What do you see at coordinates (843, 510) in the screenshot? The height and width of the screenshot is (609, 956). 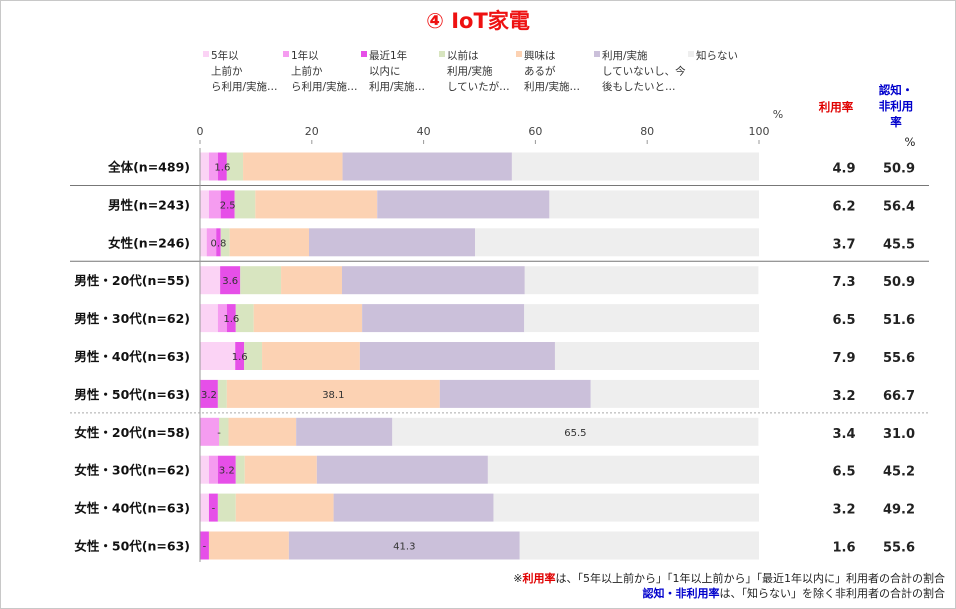 I see `usage-rate-value: 3.2` at bounding box center [843, 510].